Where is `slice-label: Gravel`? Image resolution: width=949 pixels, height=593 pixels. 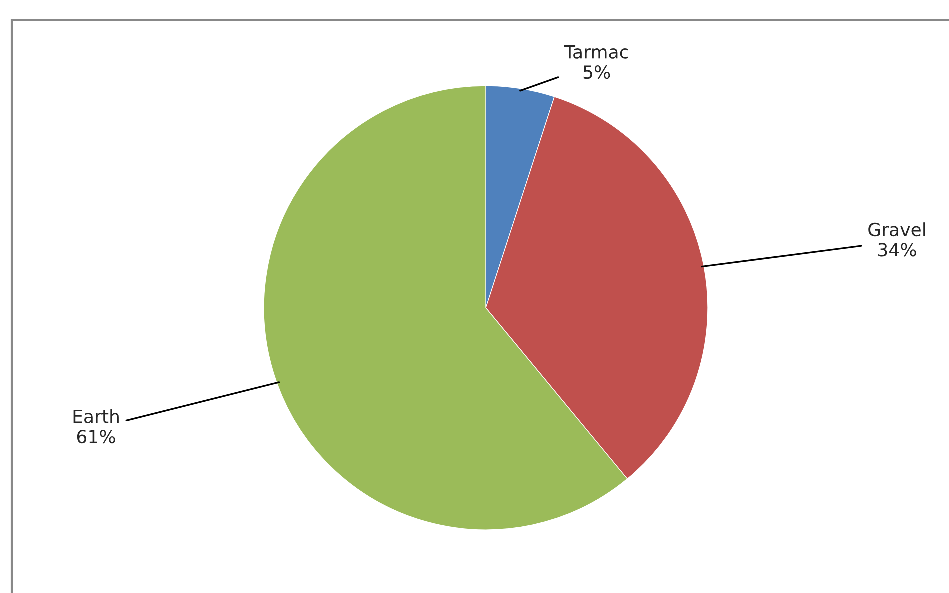 slice-label: Gravel is located at coordinates (897, 229).